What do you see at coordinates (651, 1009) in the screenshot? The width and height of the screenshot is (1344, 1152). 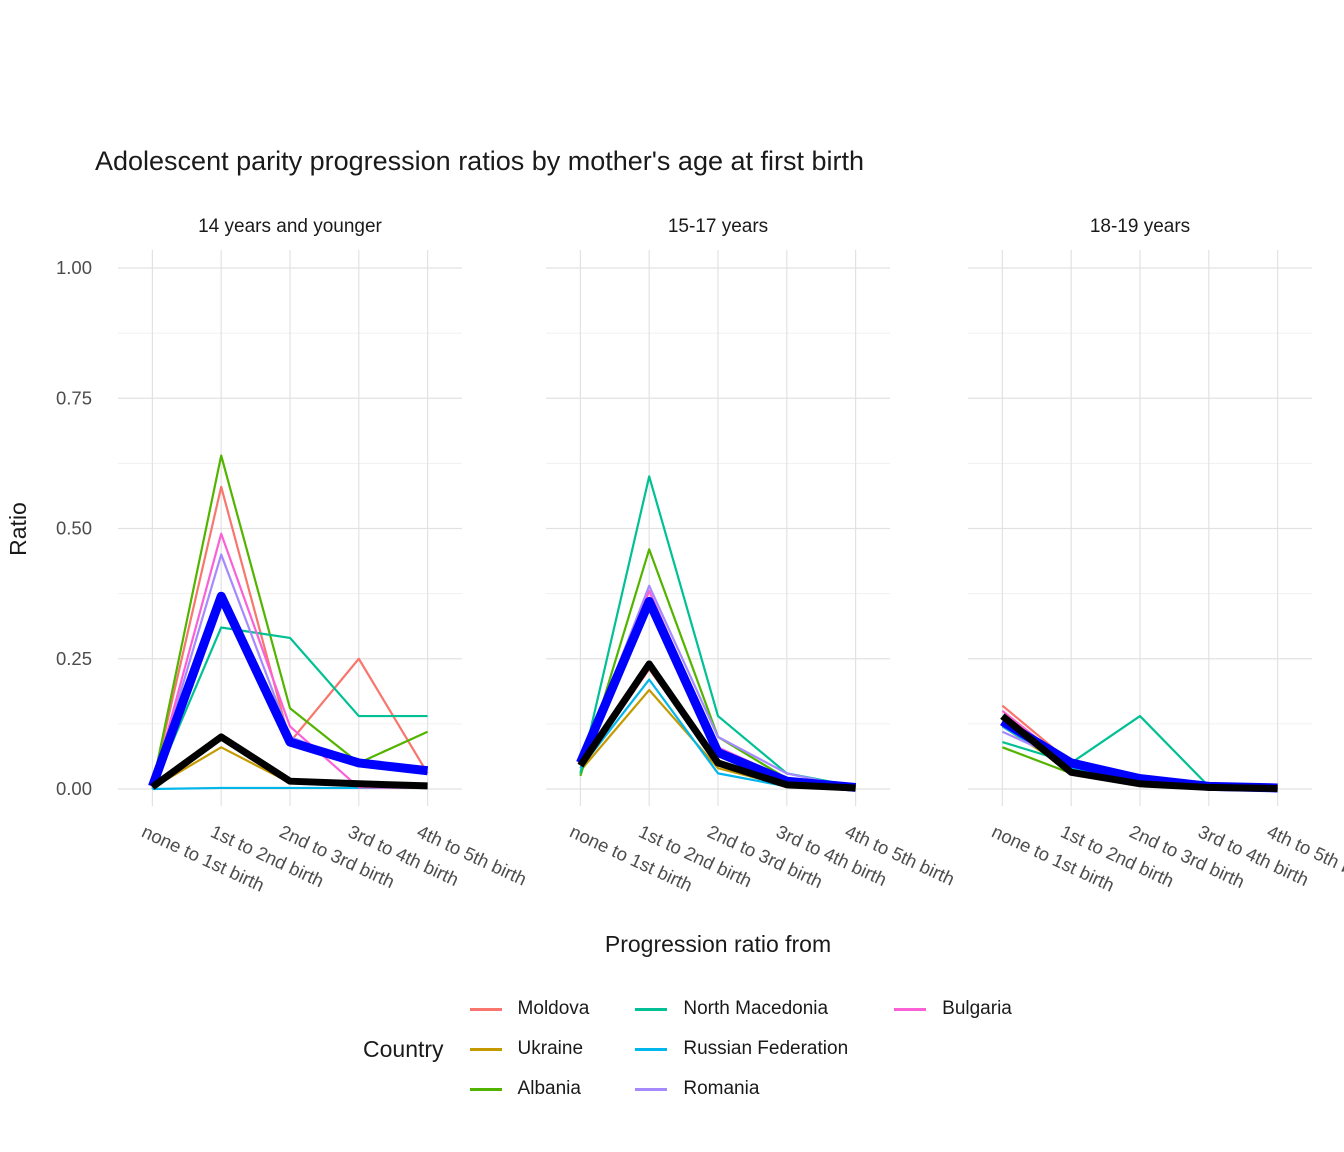 I see `legend-key-north-macedonia` at bounding box center [651, 1009].